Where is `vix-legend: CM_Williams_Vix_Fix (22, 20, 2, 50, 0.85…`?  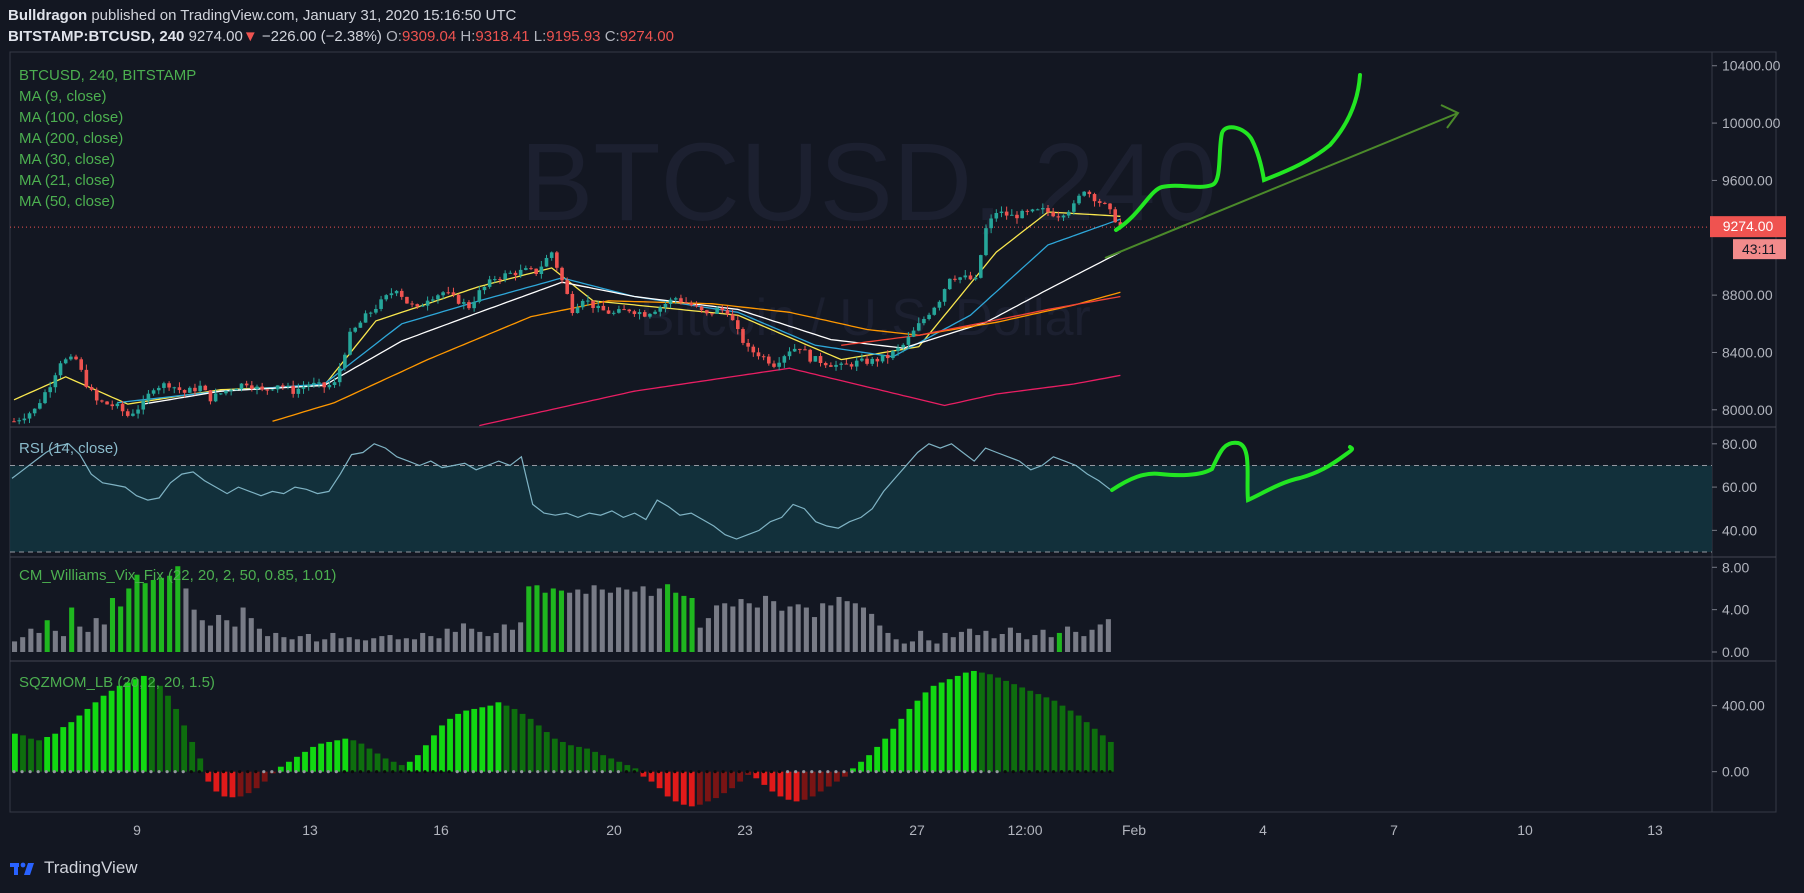
vix-legend: CM_Williams_Vix_Fix (22, 20, 2, 50, 0.85… is located at coordinates (178, 575).